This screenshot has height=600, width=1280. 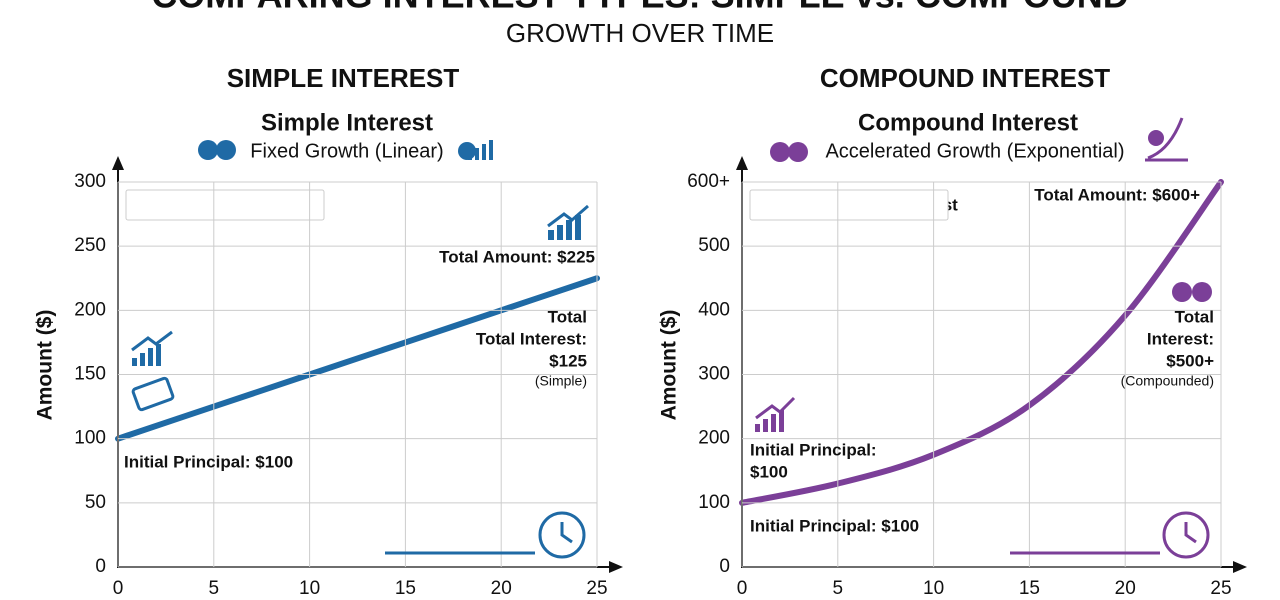 I want to click on y-tick-label: 150, so click(x=90, y=374).